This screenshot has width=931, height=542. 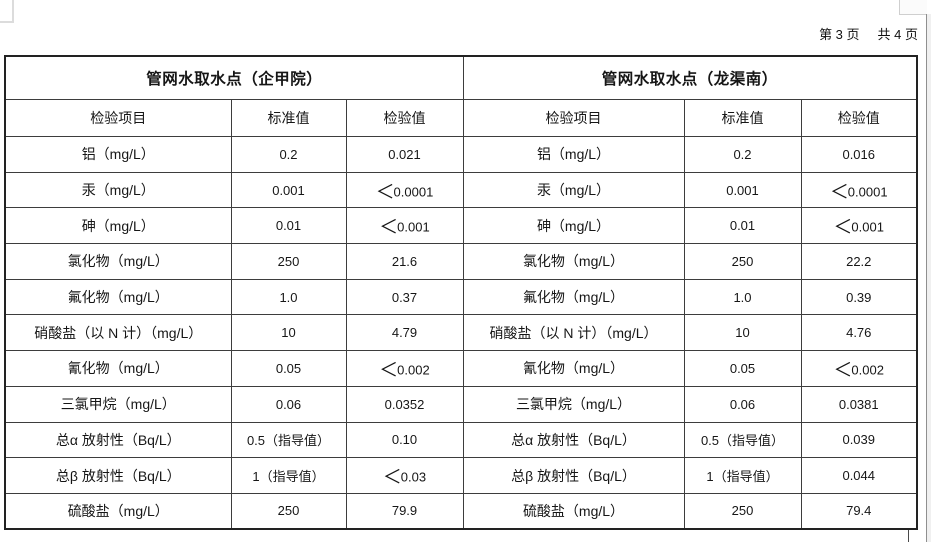 I want to click on cell-value: 22.2, so click(x=859, y=261).